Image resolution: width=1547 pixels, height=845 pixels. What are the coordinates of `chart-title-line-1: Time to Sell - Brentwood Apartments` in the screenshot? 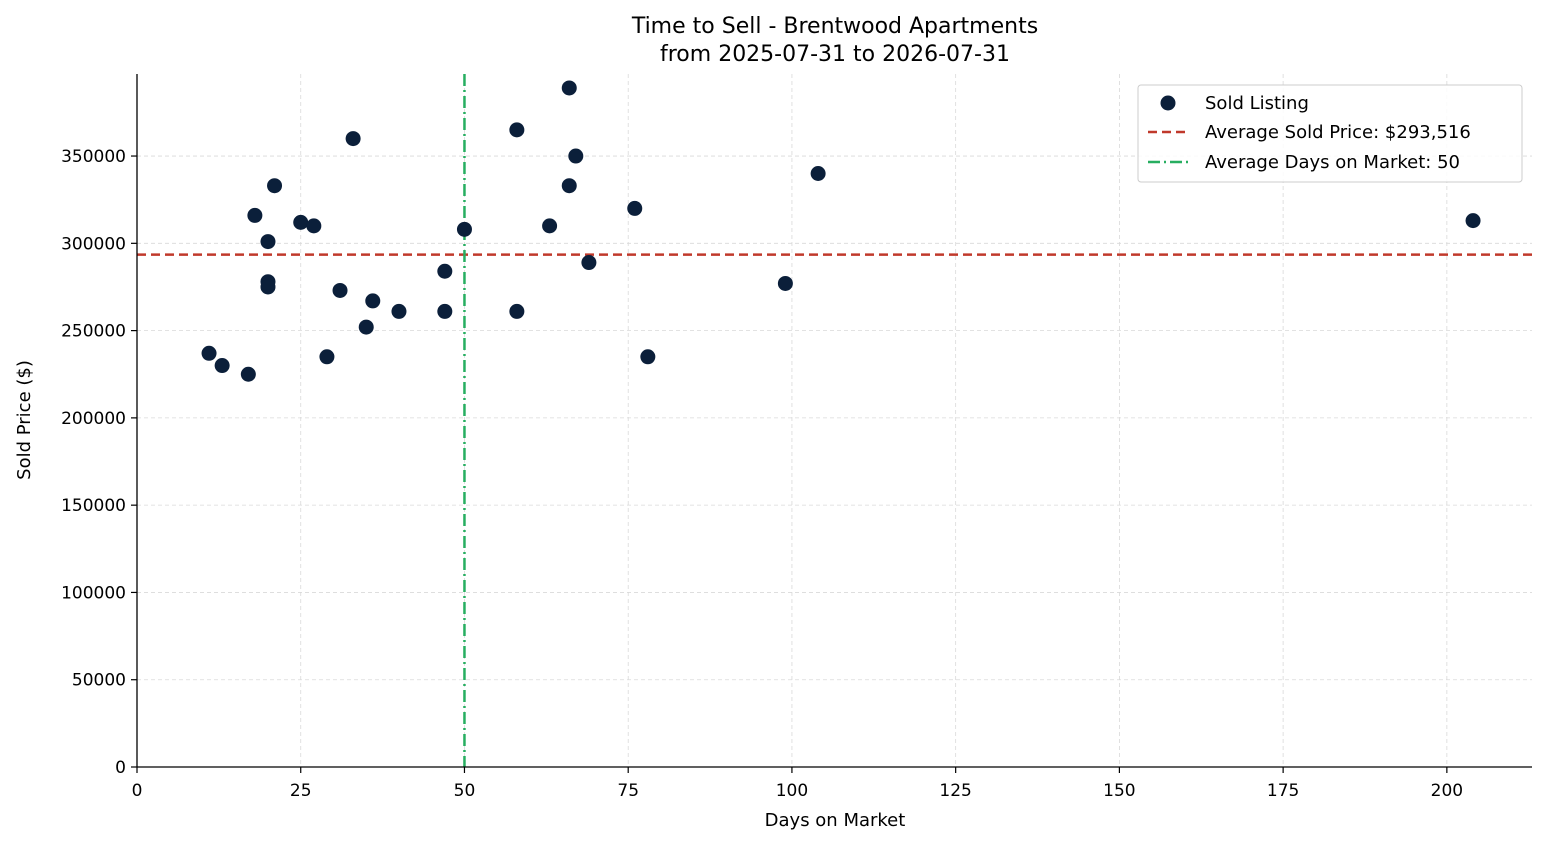 It's located at (834, 26).